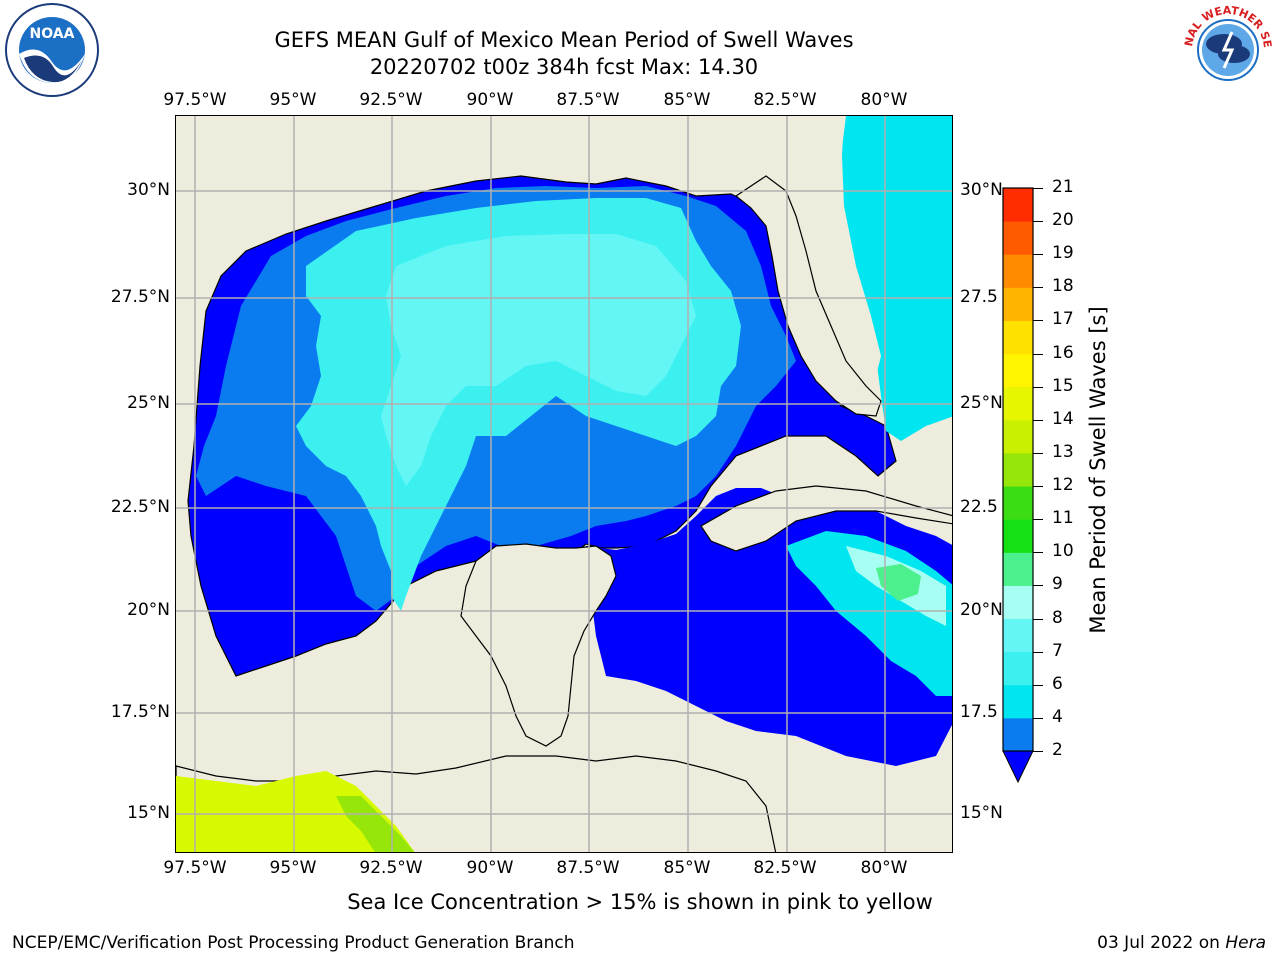 This screenshot has width=1280, height=960. Describe the element at coordinates (195, 868) in the screenshot. I see `lon-label-bottom: 97.5°W` at that location.